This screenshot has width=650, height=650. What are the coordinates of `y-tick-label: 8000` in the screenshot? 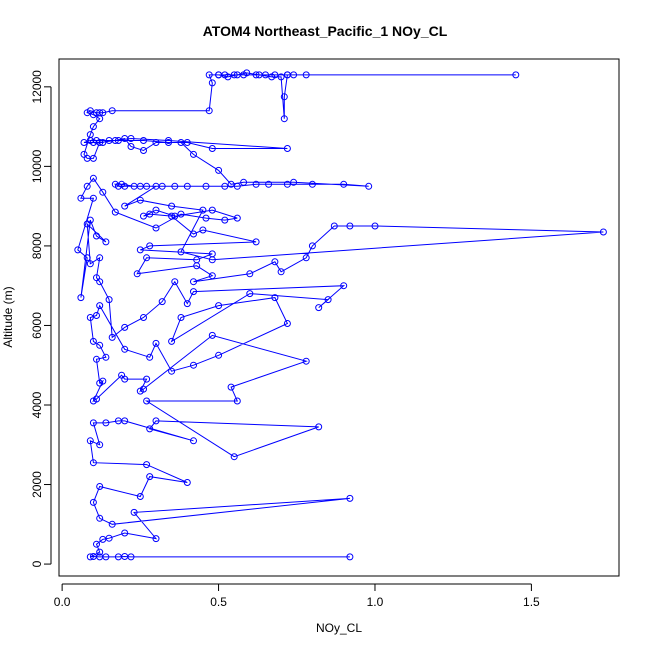 It's located at (37, 245).